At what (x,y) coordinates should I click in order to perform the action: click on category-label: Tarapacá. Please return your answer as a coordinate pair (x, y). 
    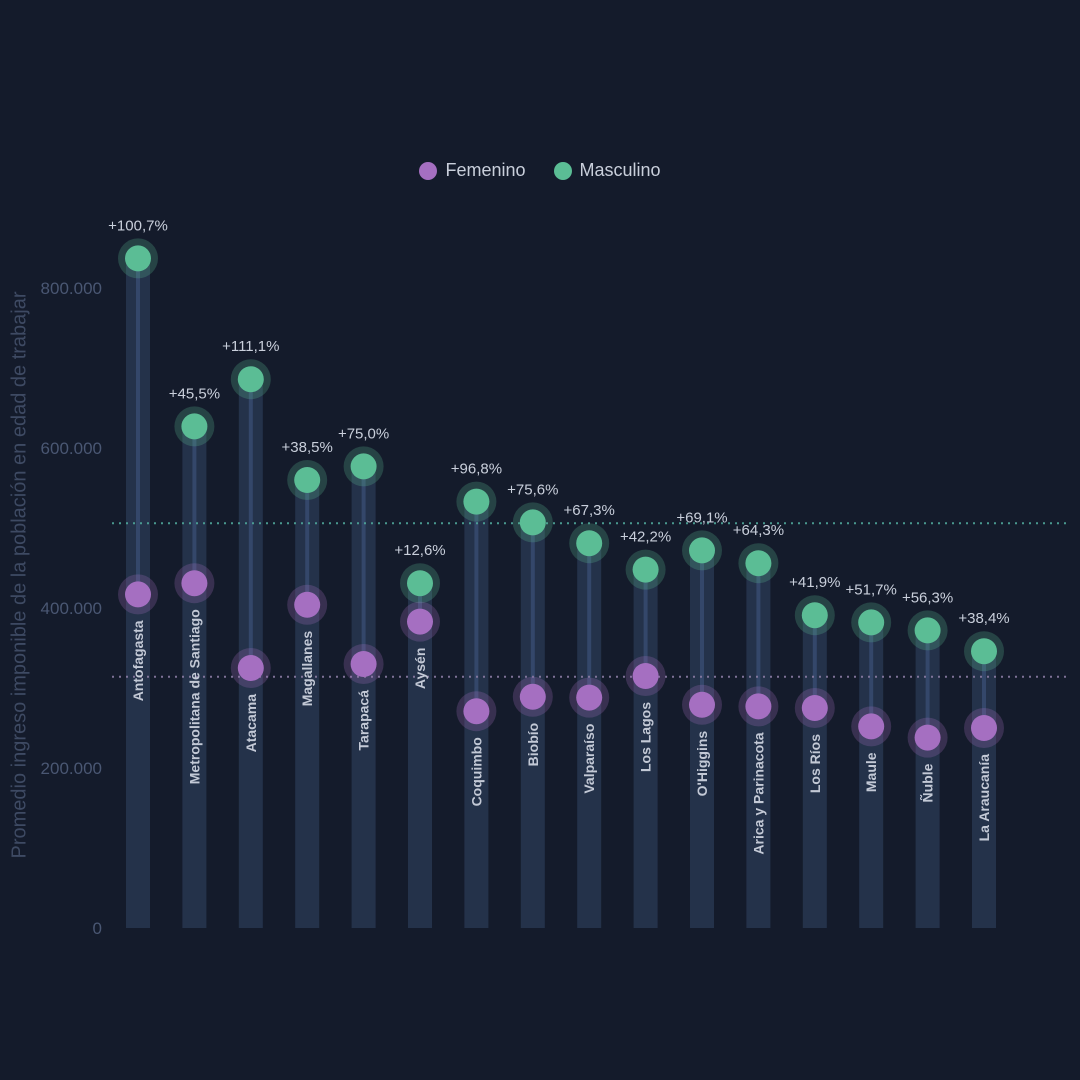
    Looking at the image, I should click on (364, 720).